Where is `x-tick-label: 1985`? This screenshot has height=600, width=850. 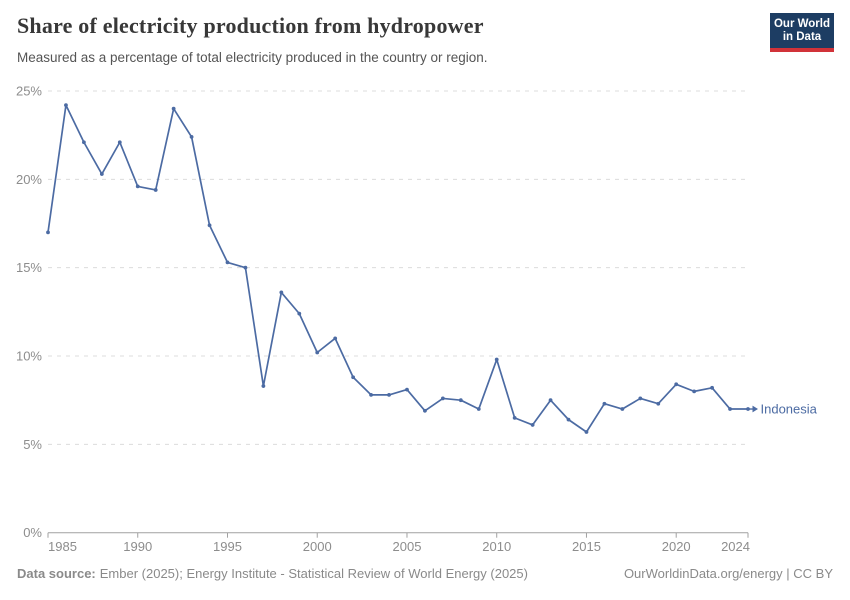 x-tick-label: 1985 is located at coordinates (62, 546).